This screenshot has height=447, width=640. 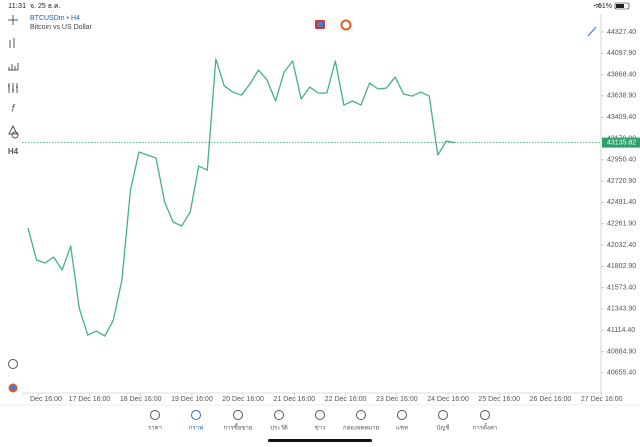 I want to click on y-tick-label: 44097.90, so click(x=621, y=53).